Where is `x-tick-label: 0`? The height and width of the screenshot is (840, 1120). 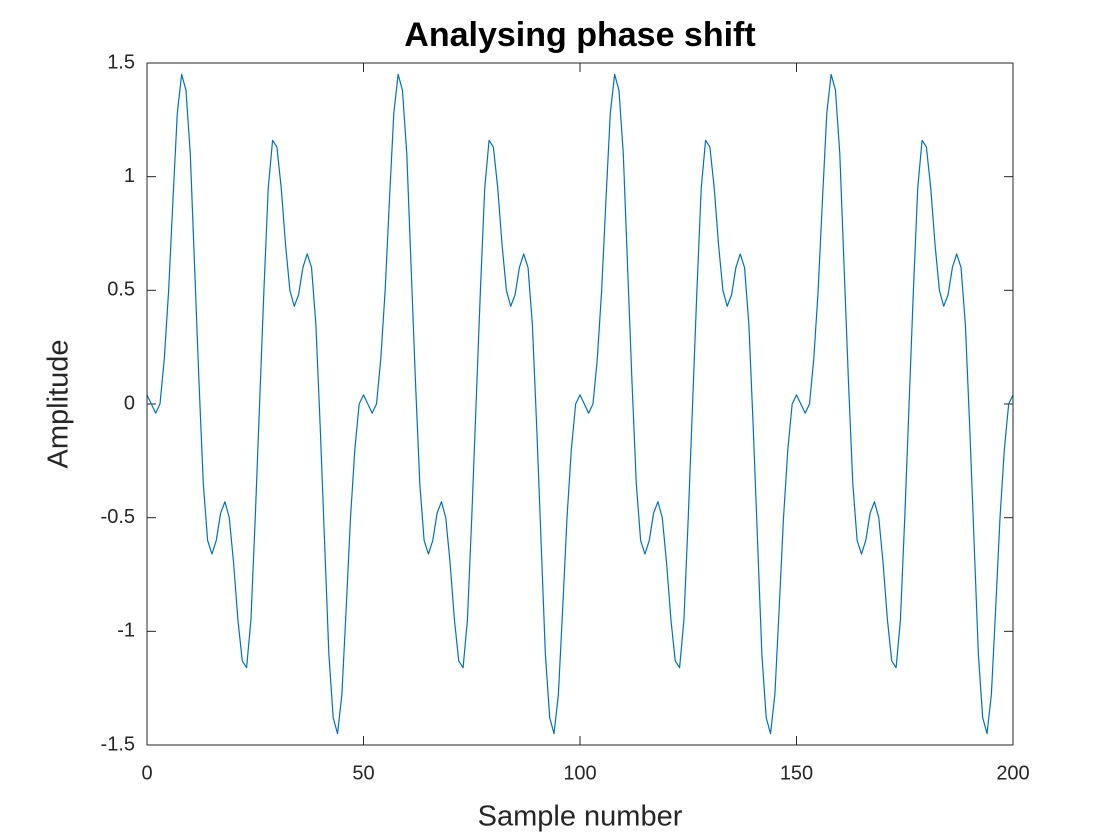 x-tick-label: 0 is located at coordinates (146, 773).